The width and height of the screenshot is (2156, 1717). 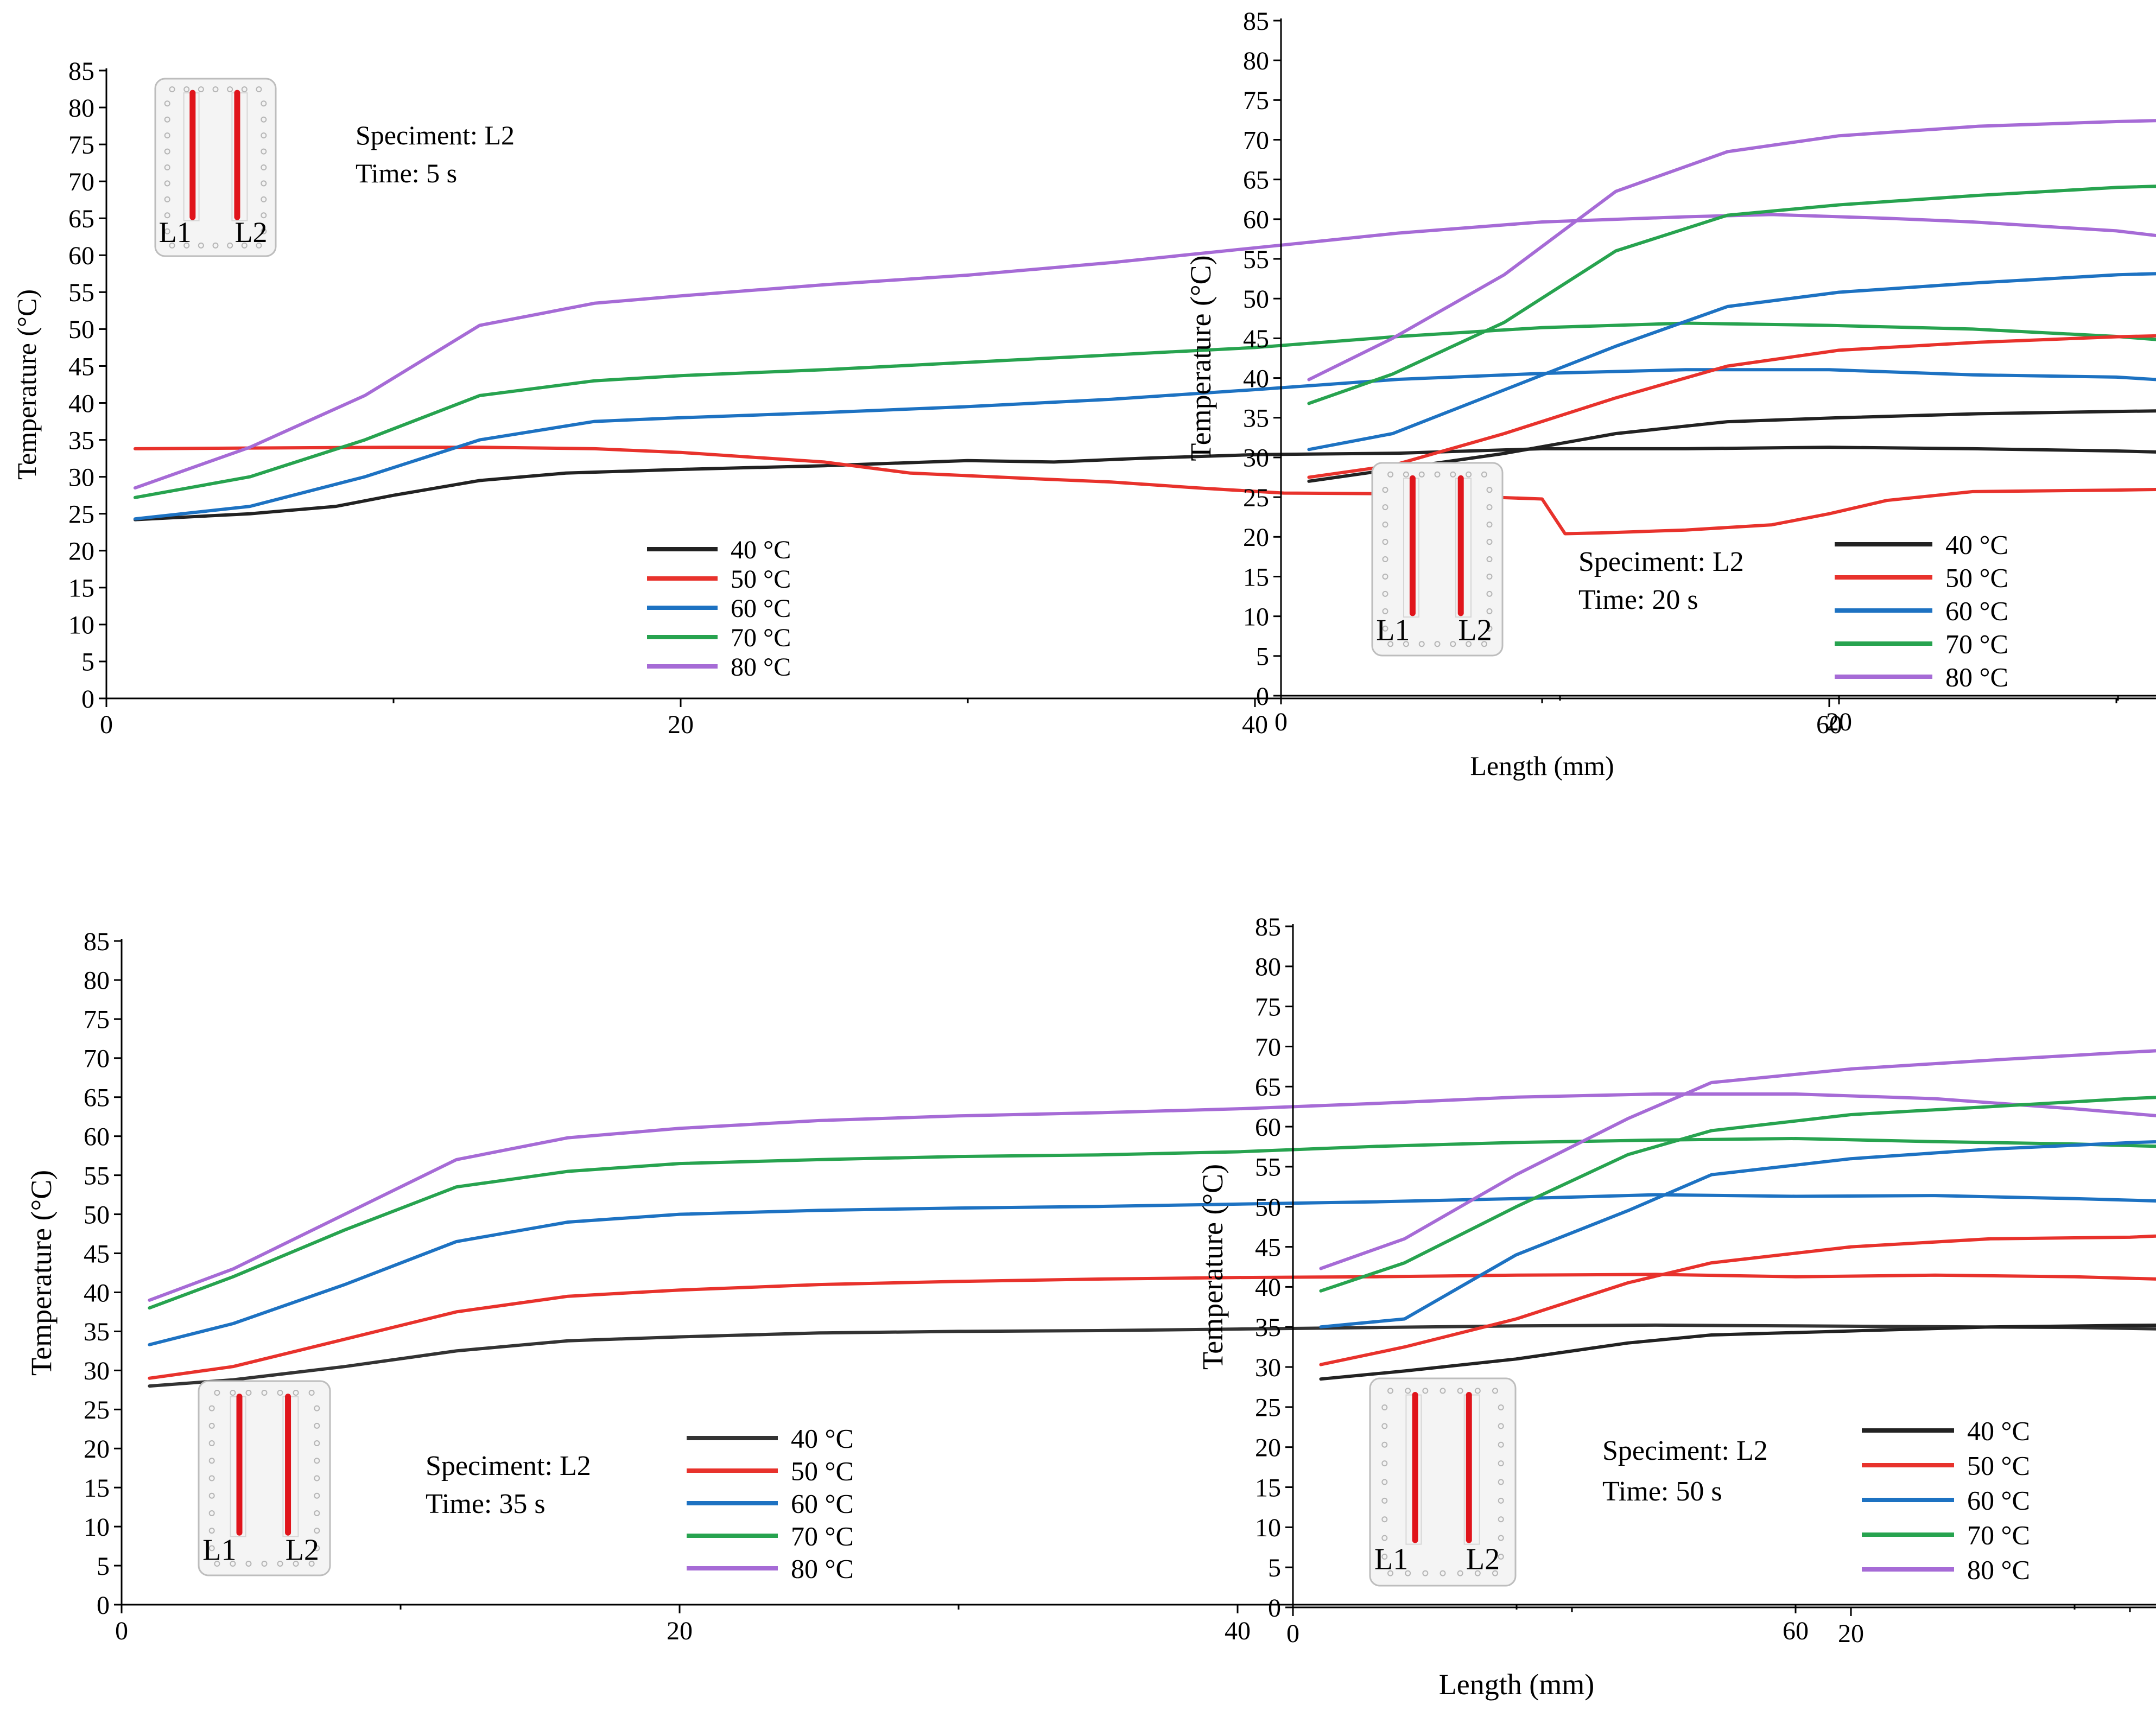 What do you see at coordinates (1998, 1570) in the screenshot?
I see `legend-label-80-c: 80 °C` at bounding box center [1998, 1570].